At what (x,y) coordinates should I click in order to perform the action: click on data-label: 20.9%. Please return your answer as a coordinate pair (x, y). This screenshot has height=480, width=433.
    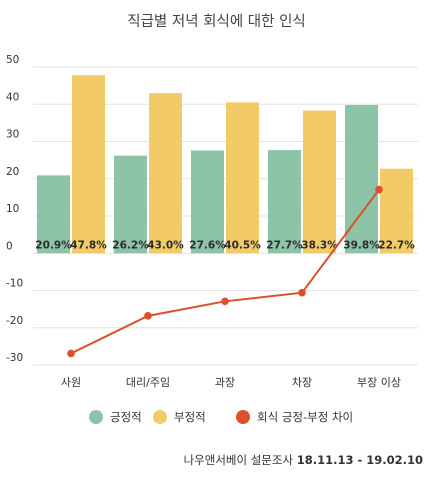
    Looking at the image, I should click on (53, 245).